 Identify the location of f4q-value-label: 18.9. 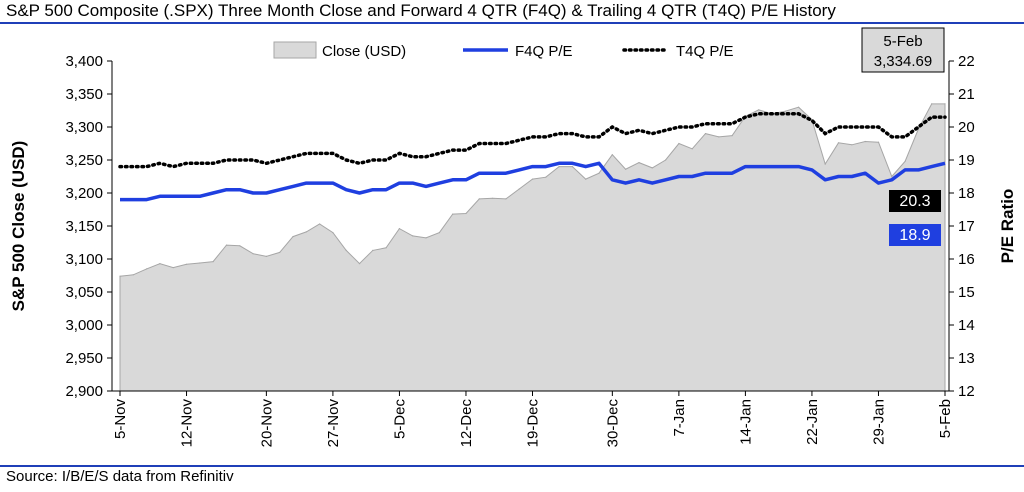
(915, 235).